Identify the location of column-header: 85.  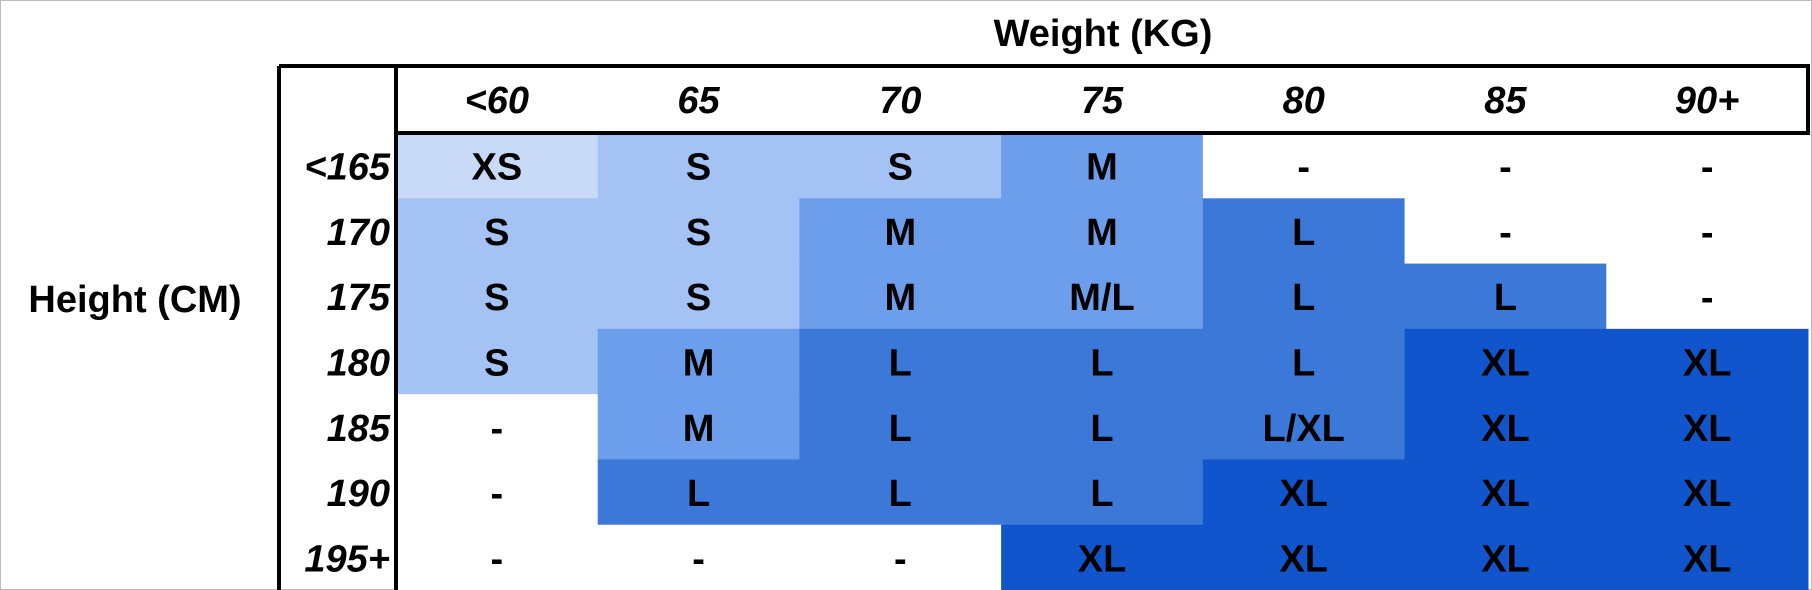
(1505, 101).